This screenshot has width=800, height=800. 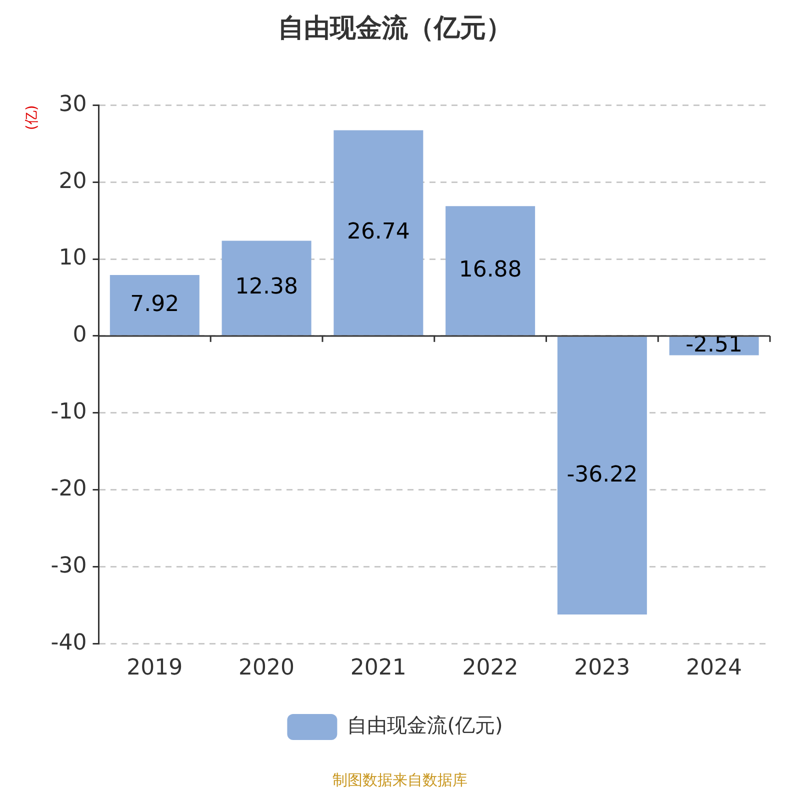 I want to click on text: 制图数据来自数据库, so click(x=400, y=780).